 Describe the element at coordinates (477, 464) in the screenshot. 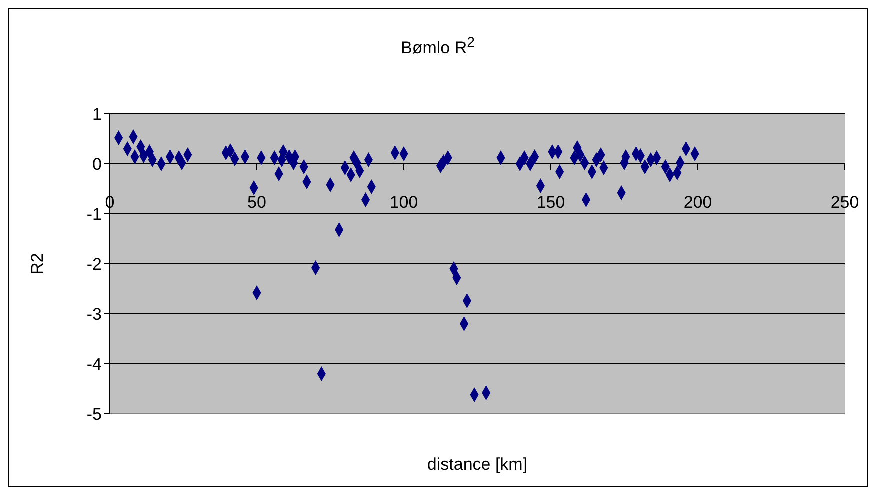

I see `x-axis-title: distance [km]` at that location.